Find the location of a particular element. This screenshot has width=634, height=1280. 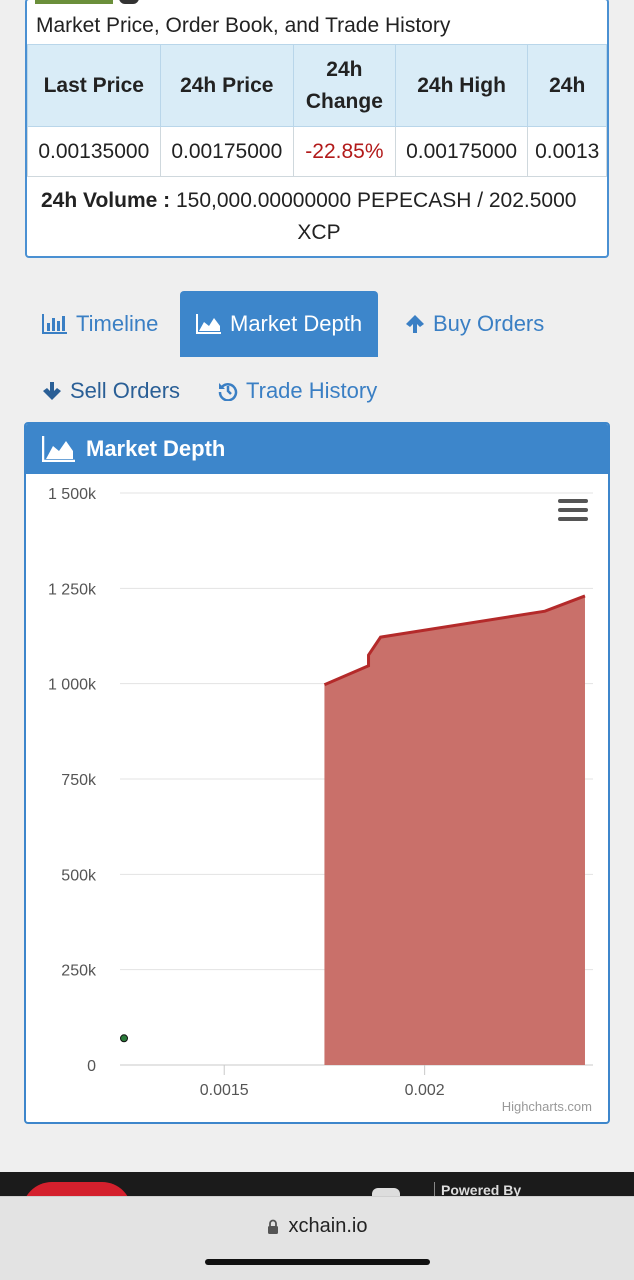

partner-logo is located at coordinates (386, 1193).